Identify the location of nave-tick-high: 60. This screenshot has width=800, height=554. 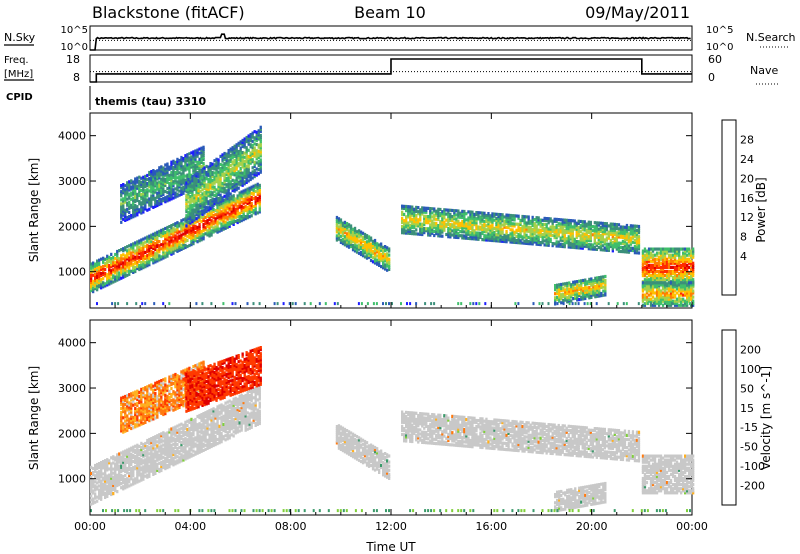
(715, 59).